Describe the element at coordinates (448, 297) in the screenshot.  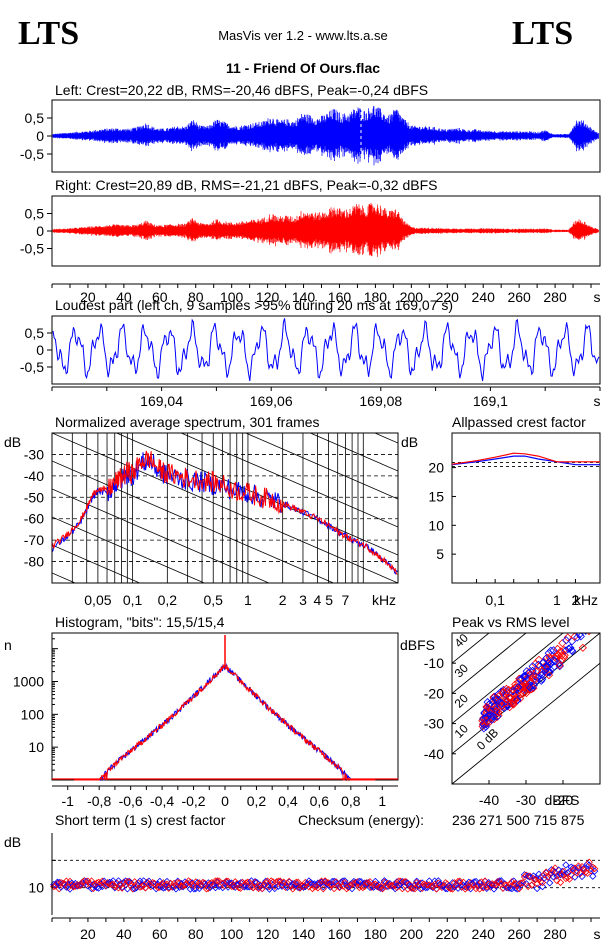
I see `right-waveform-xtick-label: 220` at that location.